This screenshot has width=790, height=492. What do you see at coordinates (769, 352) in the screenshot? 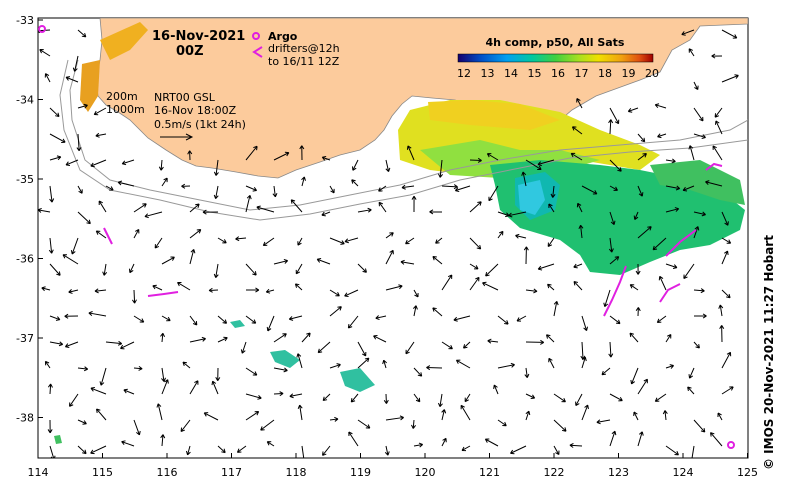
I see `credit-label: © IMOS 20-Nov-2021 11:27 Hobart` at bounding box center [769, 352].